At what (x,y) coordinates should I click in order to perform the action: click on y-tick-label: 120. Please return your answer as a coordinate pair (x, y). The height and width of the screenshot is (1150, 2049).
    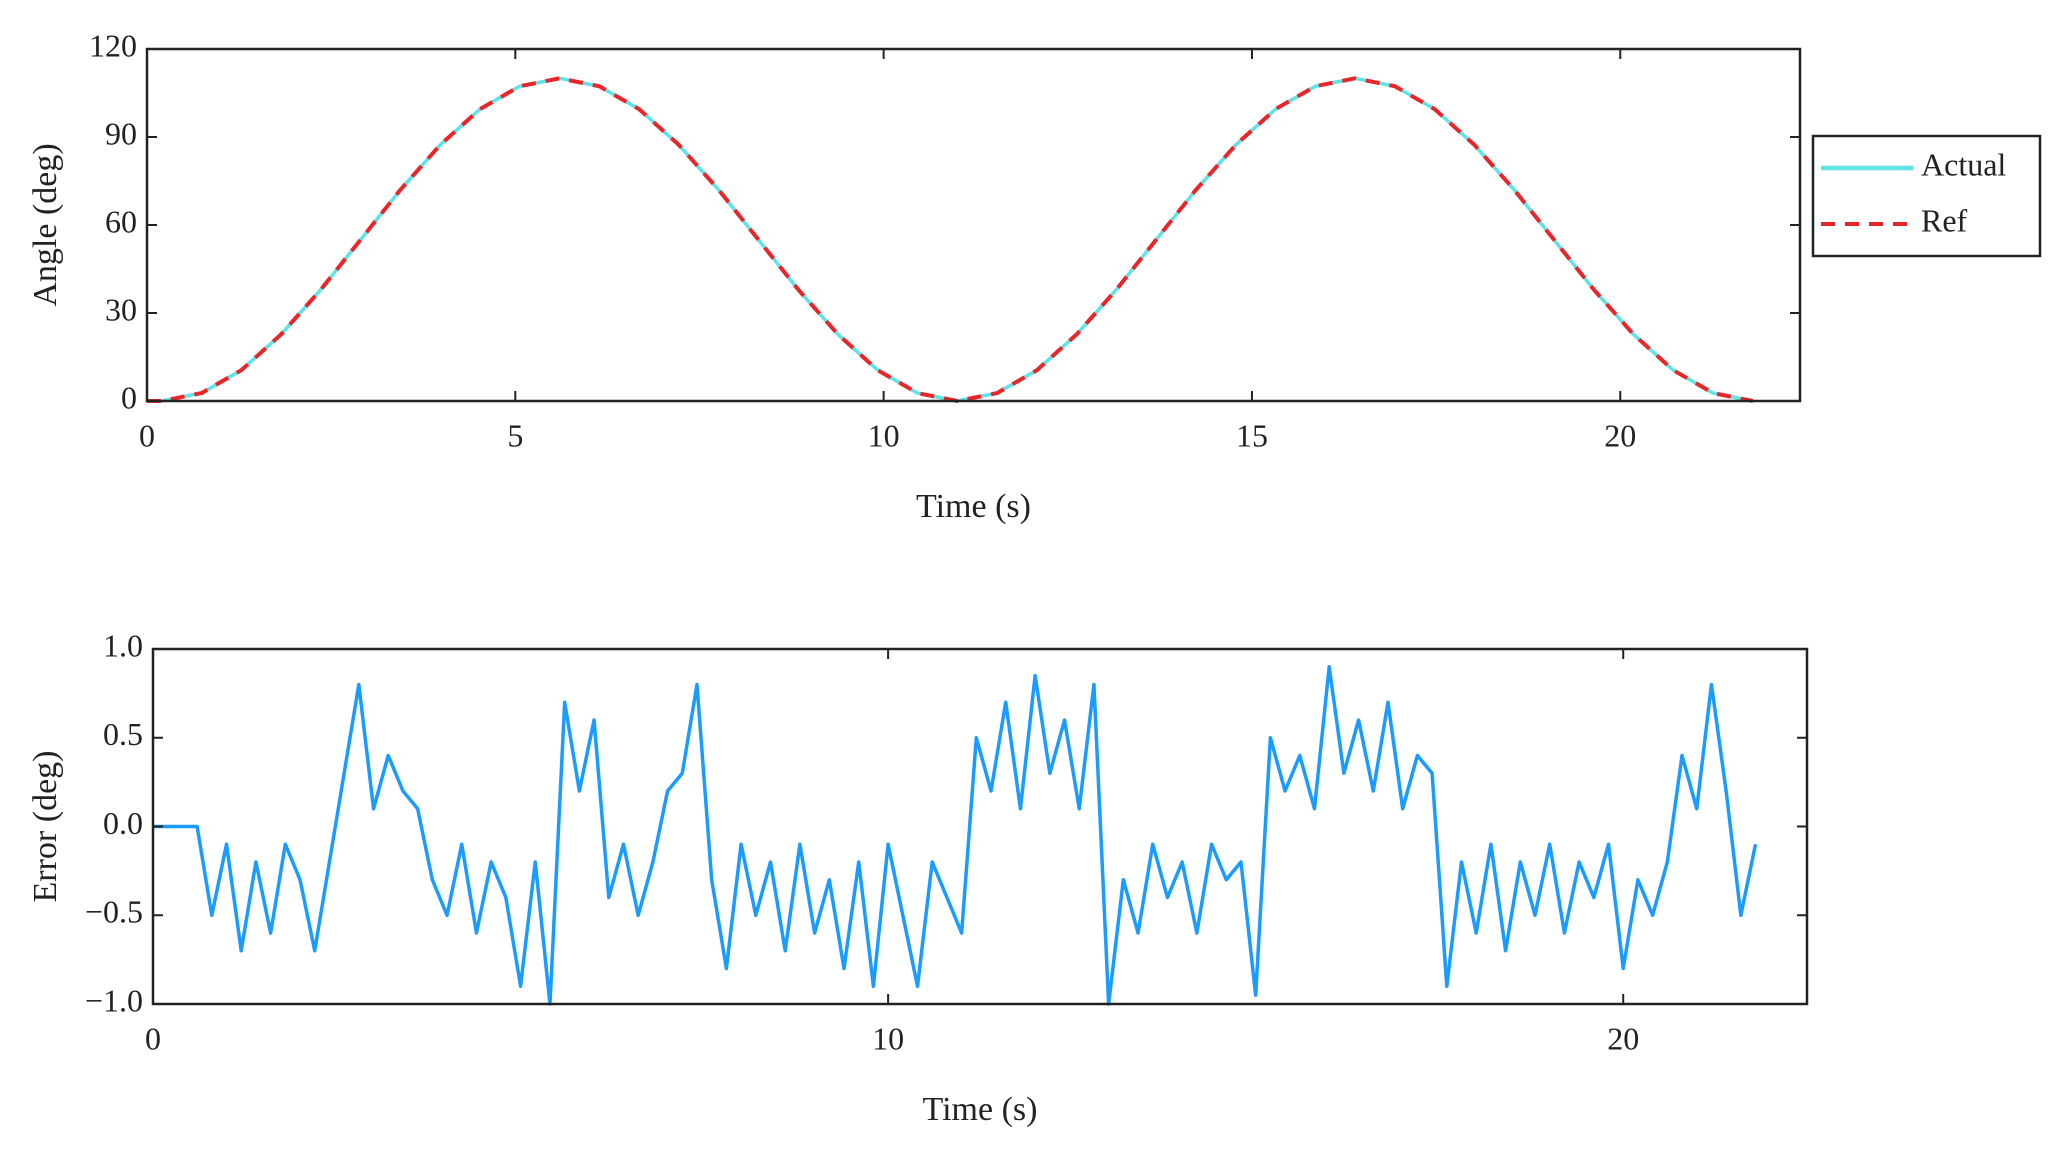
    Looking at the image, I should click on (113, 45).